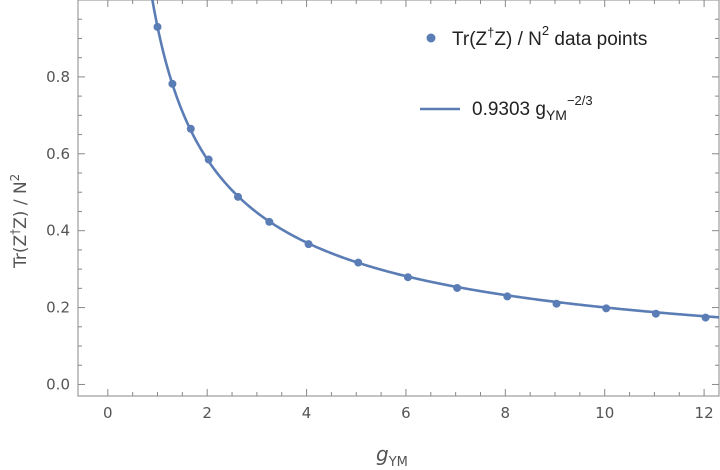 This screenshot has width=720, height=470. What do you see at coordinates (58, 384) in the screenshot?
I see `y-tick-label: 0.0` at bounding box center [58, 384].